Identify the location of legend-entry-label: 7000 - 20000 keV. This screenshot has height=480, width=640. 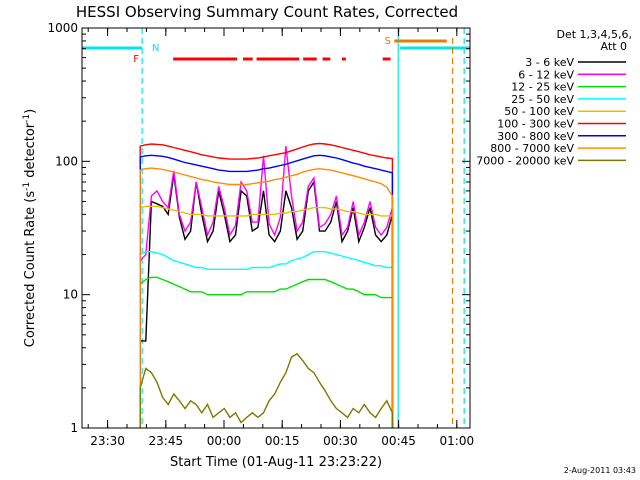
(525, 160).